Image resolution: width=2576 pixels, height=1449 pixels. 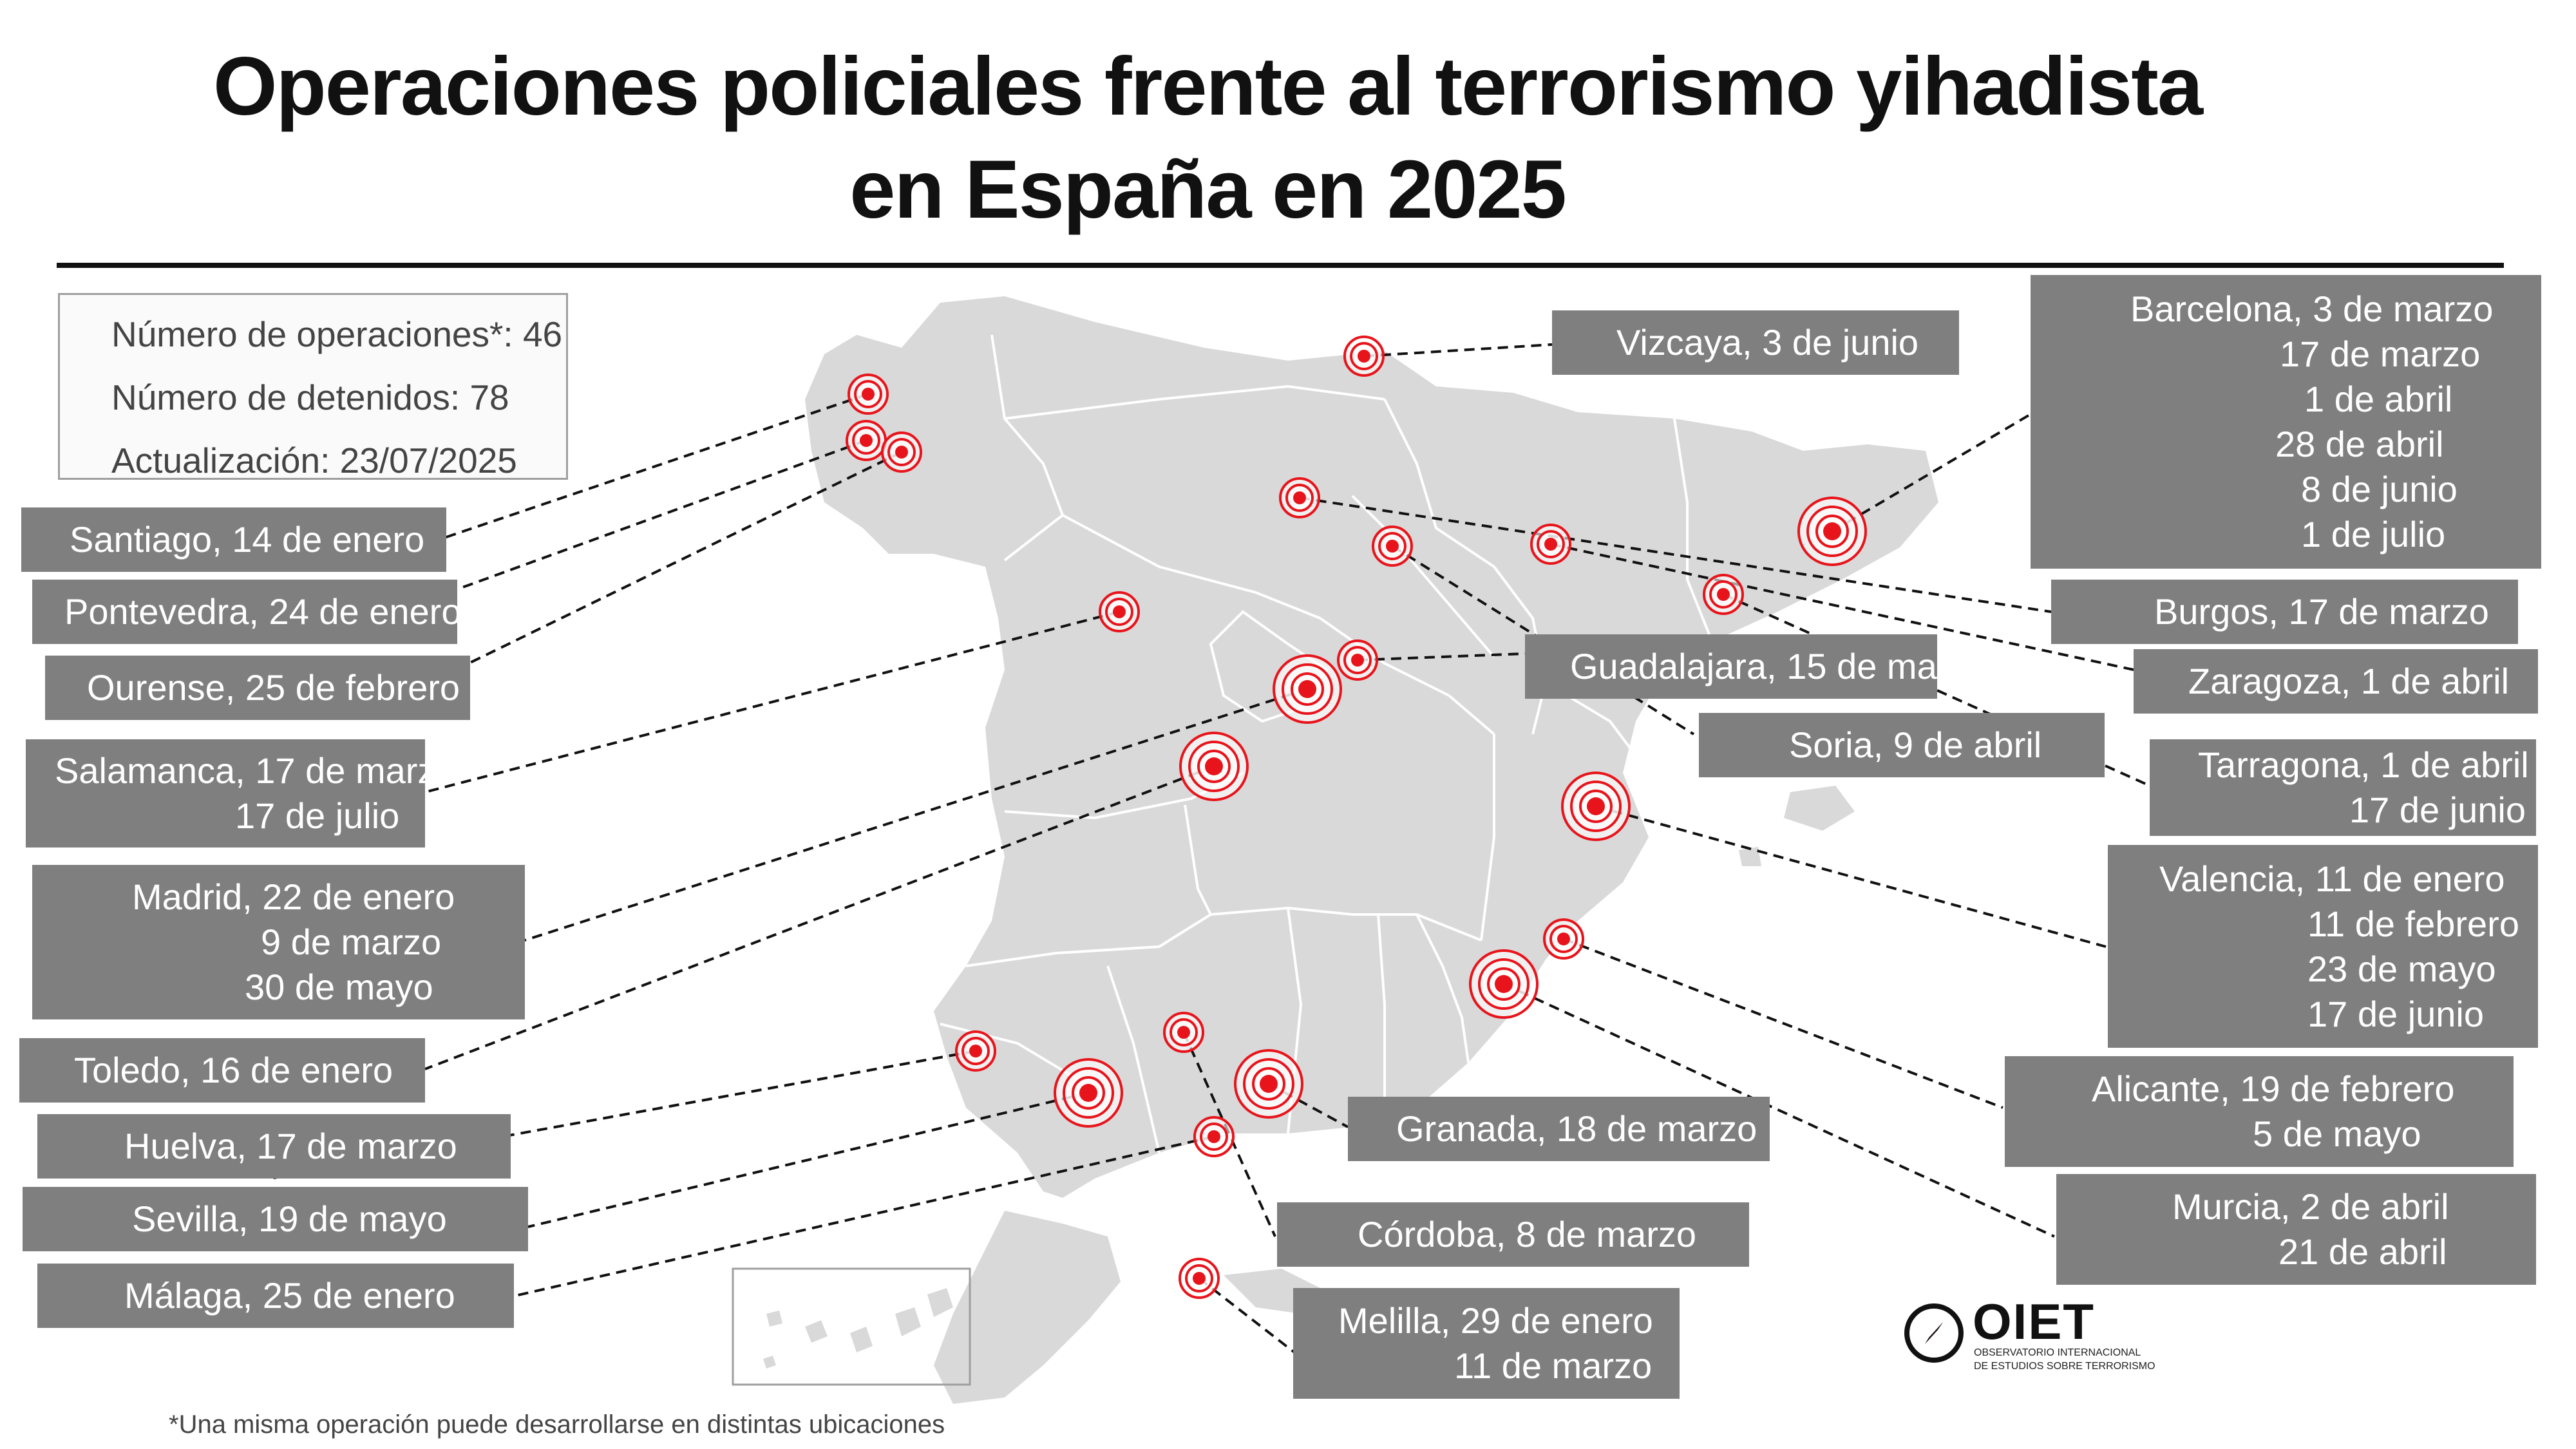 I want to click on guadalajara-marker, so click(x=1357, y=660).